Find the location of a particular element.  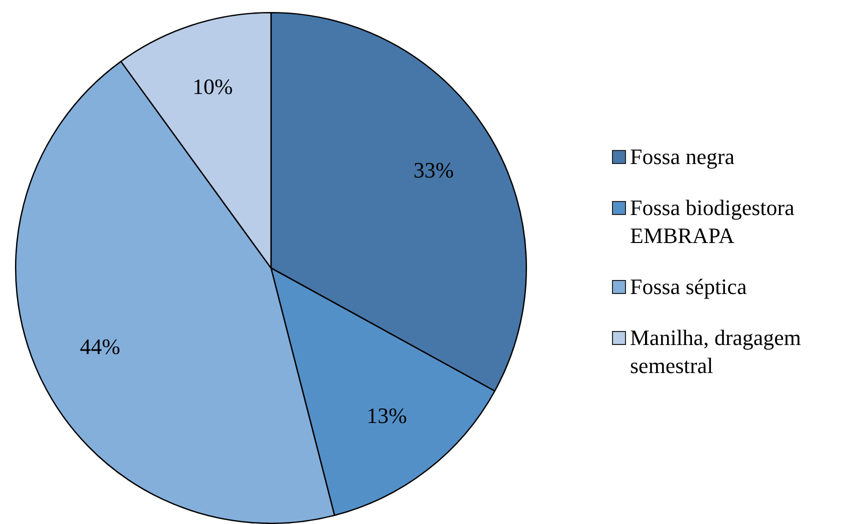

data-label: 10% is located at coordinates (212, 87).